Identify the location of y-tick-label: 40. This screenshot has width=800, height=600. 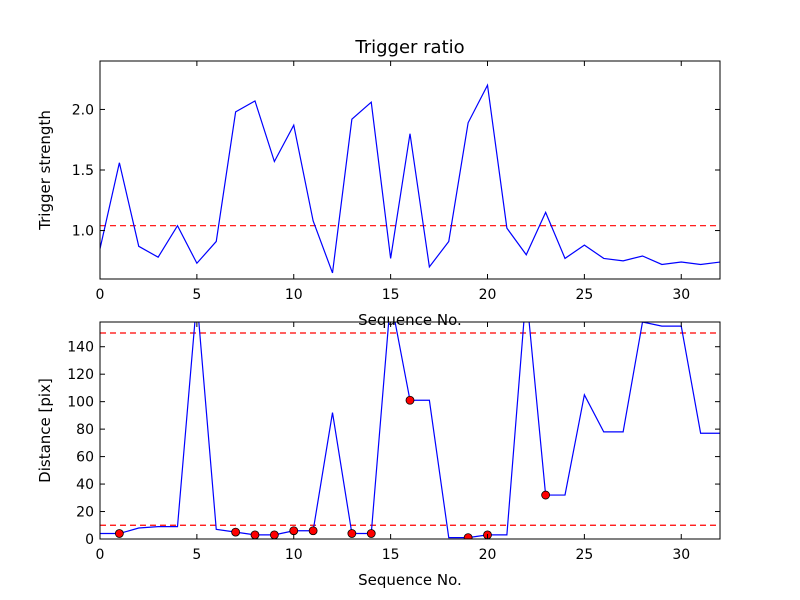
(85, 485).